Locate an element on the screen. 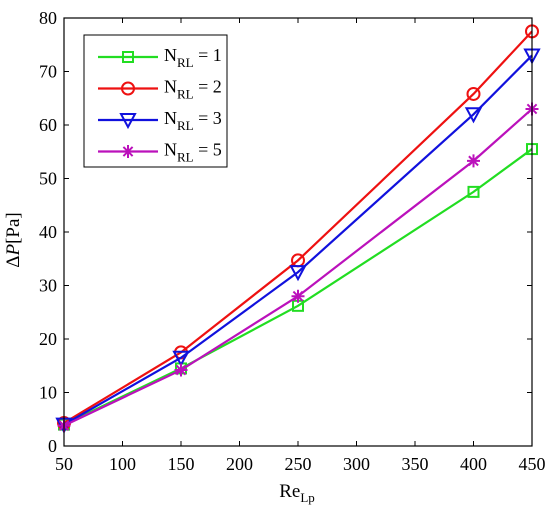 This screenshot has height=518, width=550. y-tick-label: 40 is located at coordinates (48, 232).